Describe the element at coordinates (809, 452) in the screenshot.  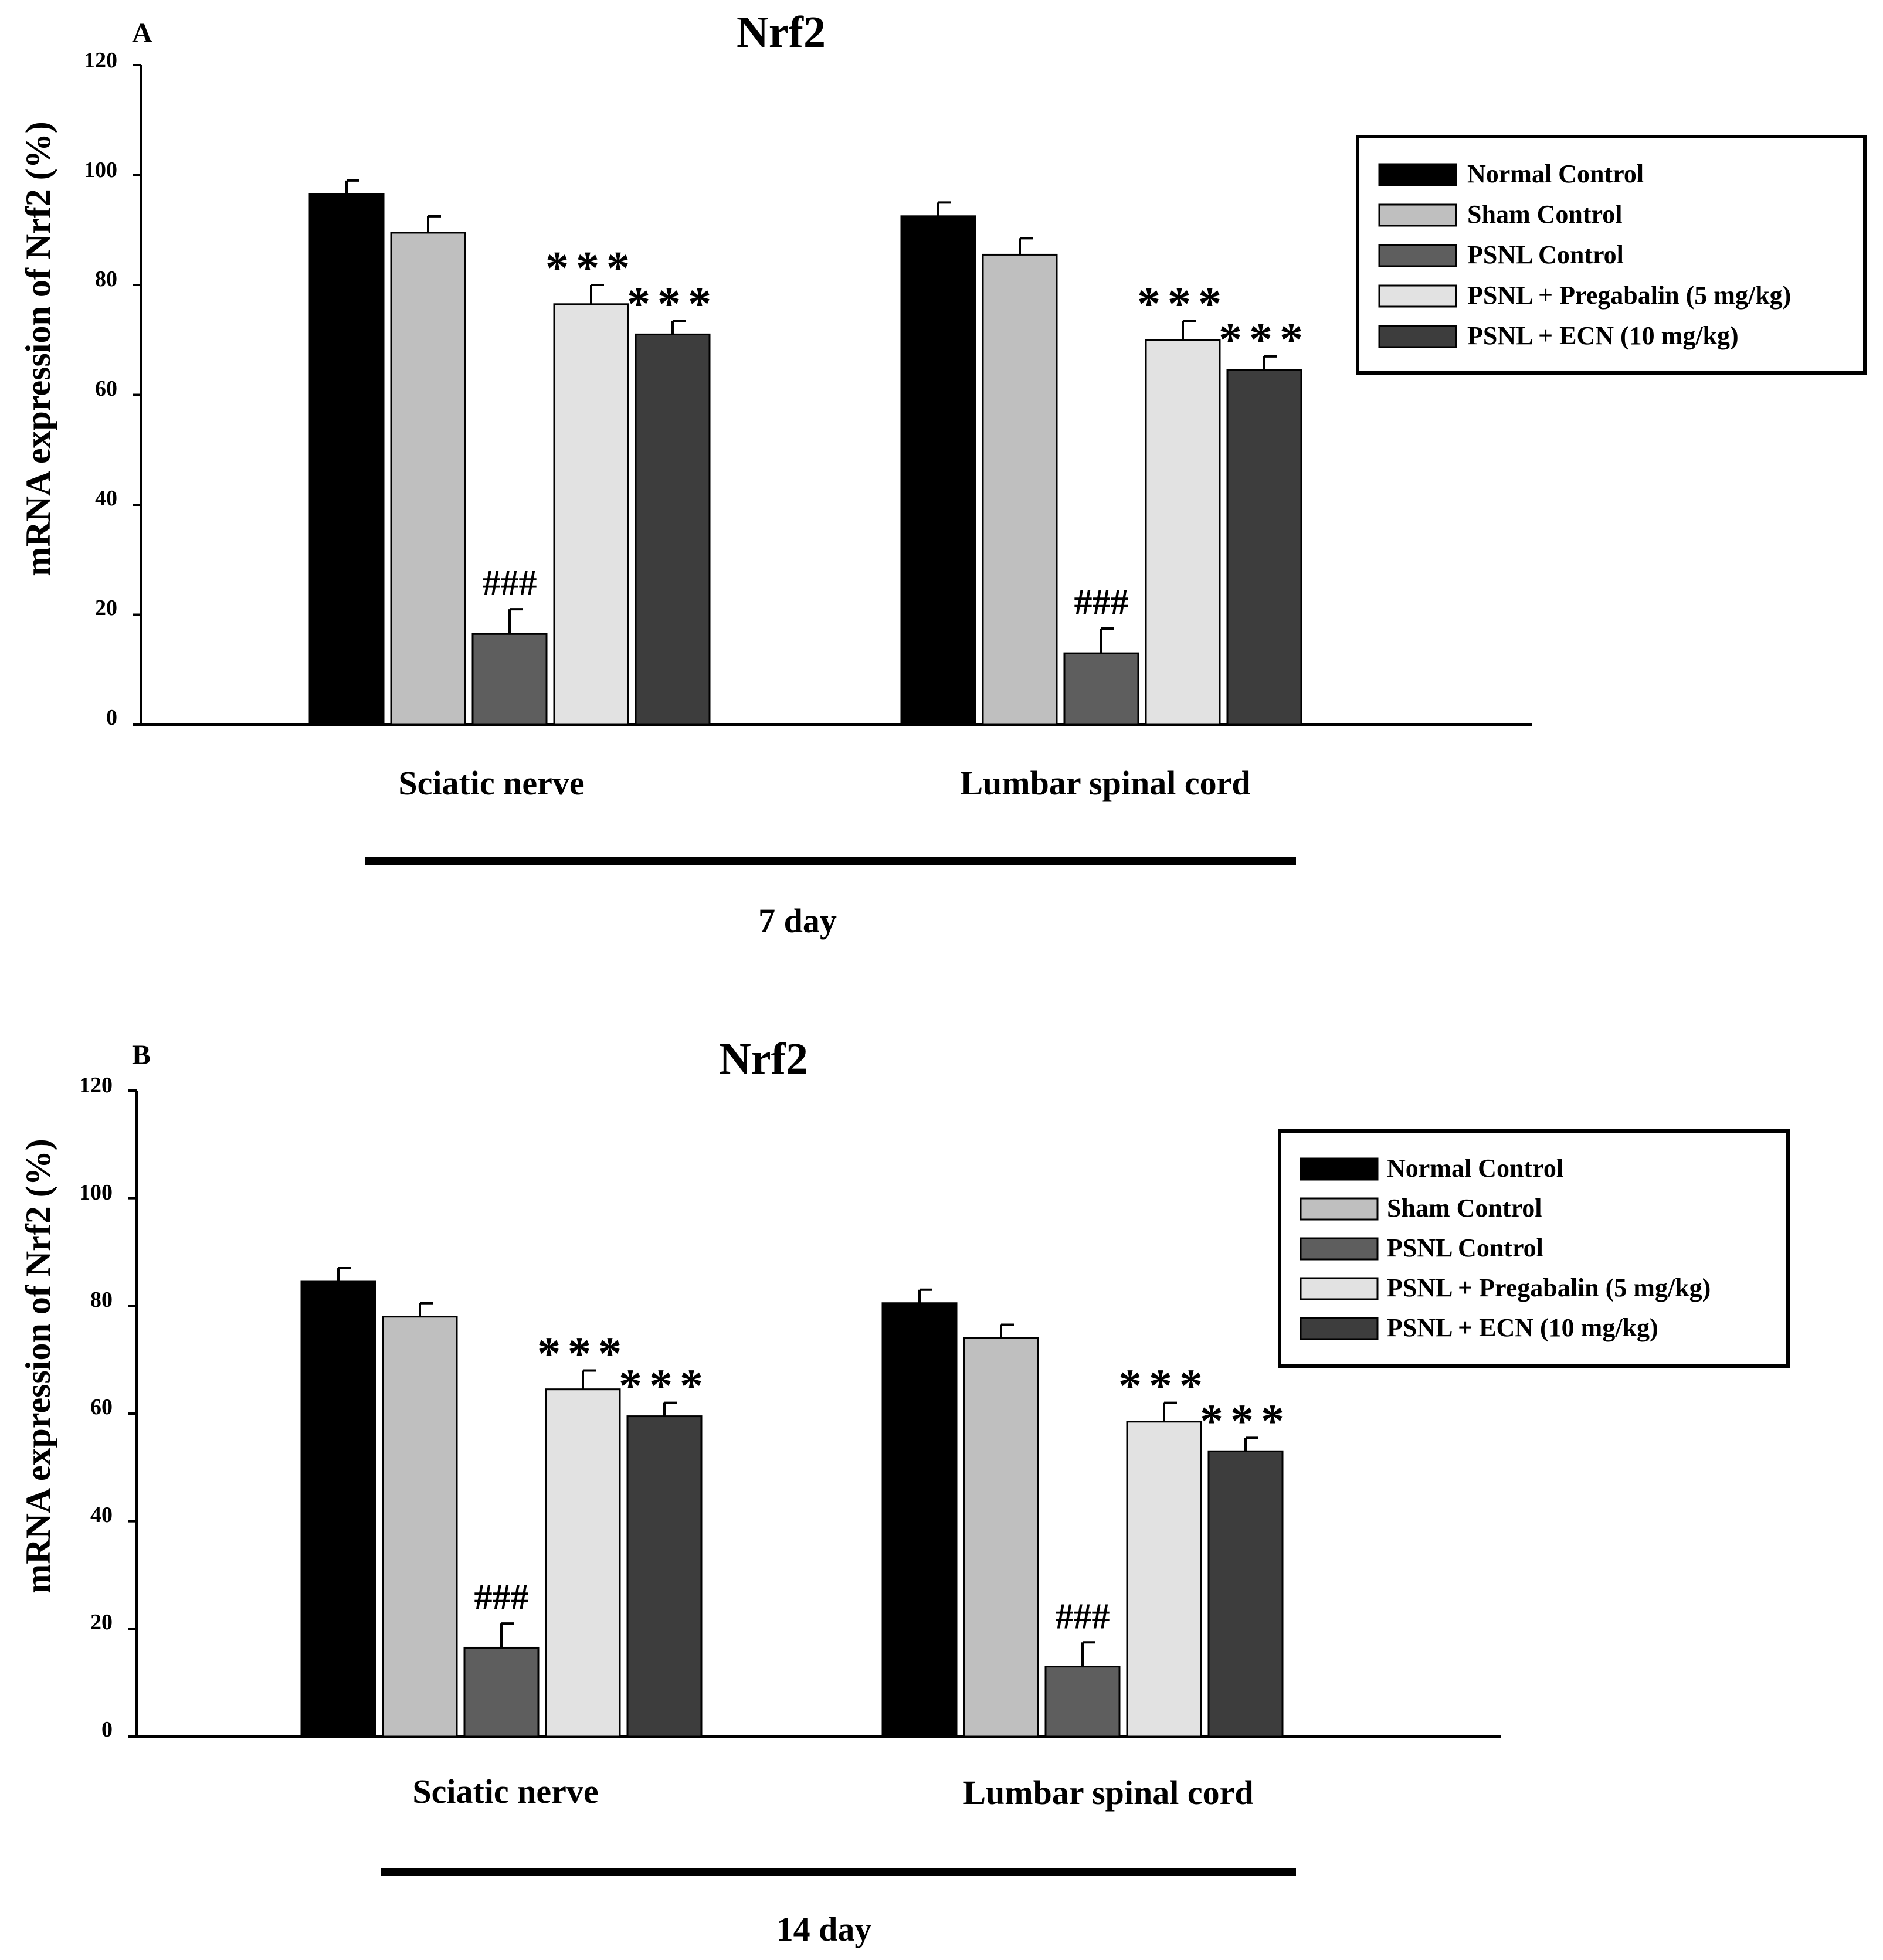
I see `panel-a-bars: ###******###******` at that location.